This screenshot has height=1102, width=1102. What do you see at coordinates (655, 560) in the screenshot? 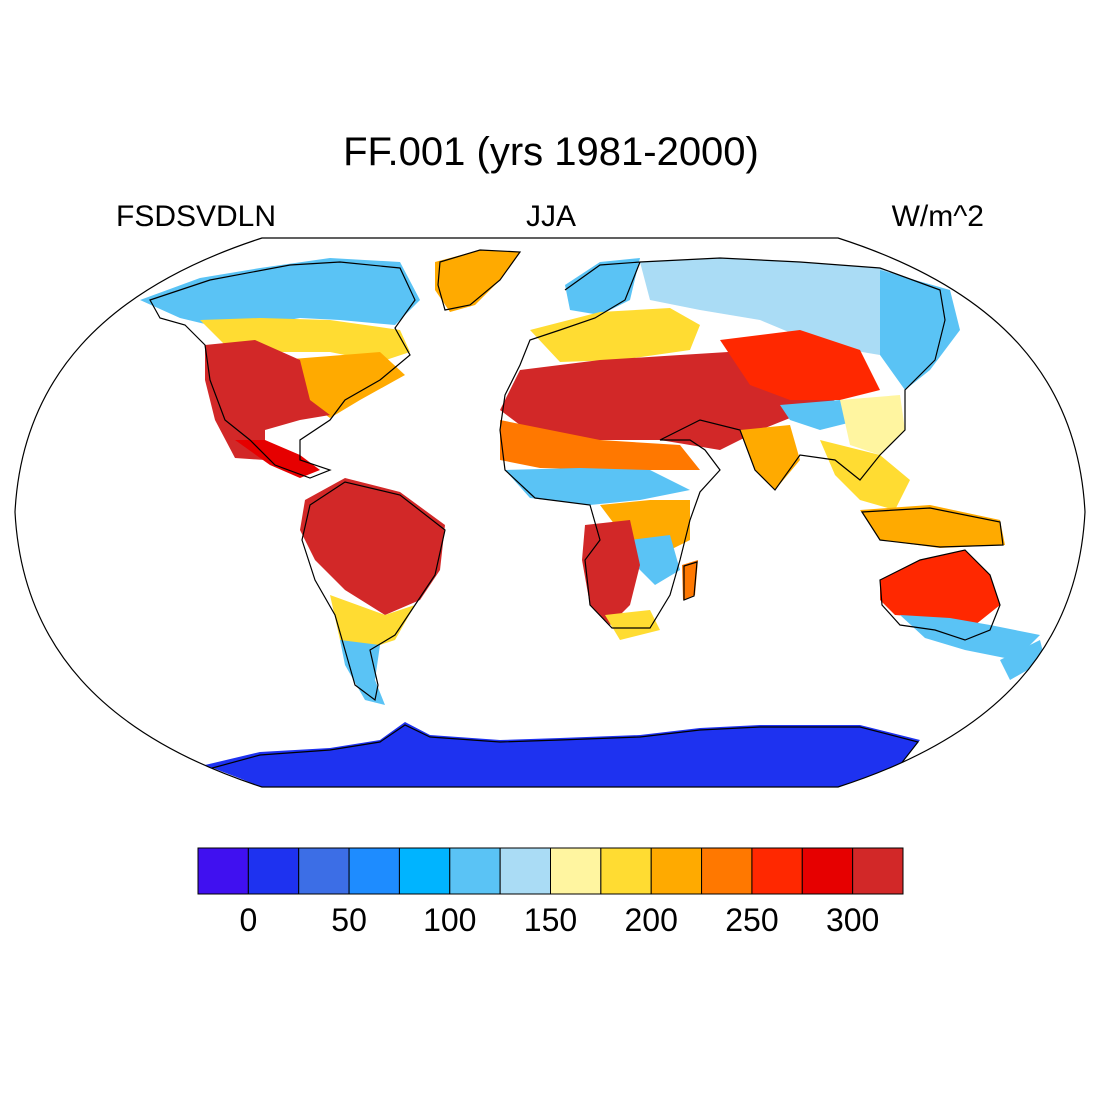
I see `congo-region` at bounding box center [655, 560].